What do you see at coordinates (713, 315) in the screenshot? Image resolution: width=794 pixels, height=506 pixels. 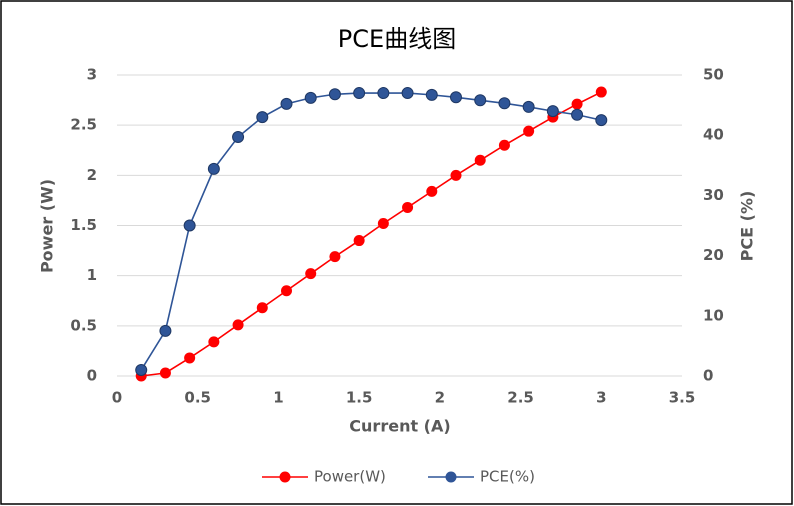 I see `y2-tick-label: 10` at bounding box center [713, 315].